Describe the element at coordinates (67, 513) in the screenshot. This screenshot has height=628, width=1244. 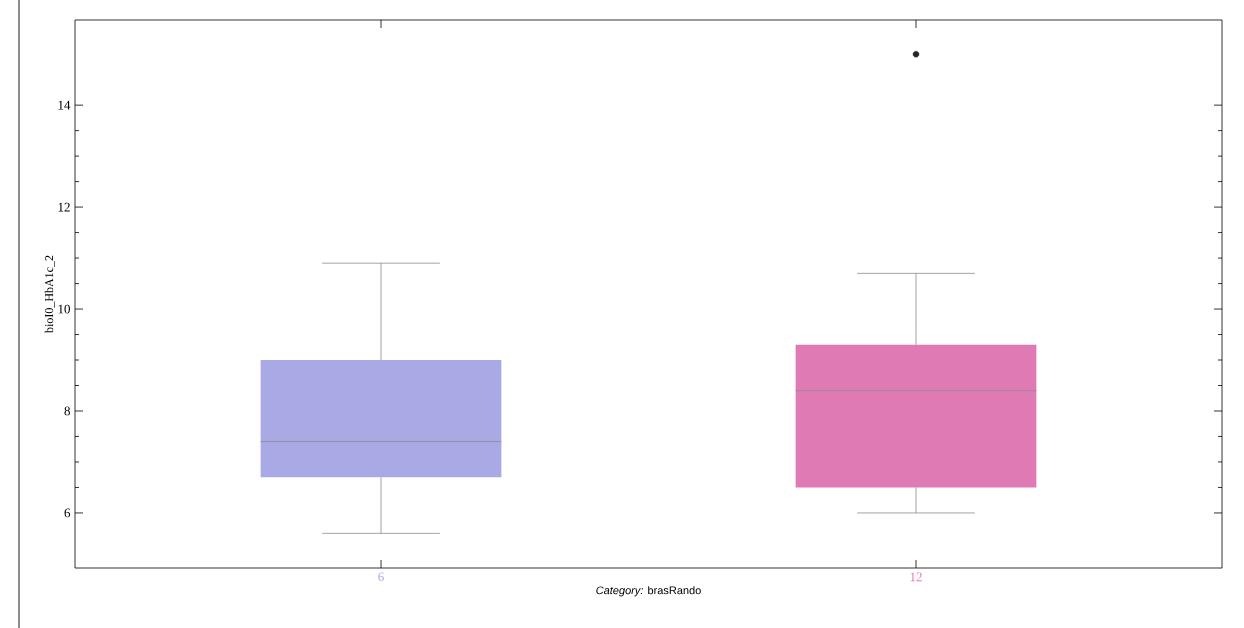
I see `y-tick-label: 6` at that location.